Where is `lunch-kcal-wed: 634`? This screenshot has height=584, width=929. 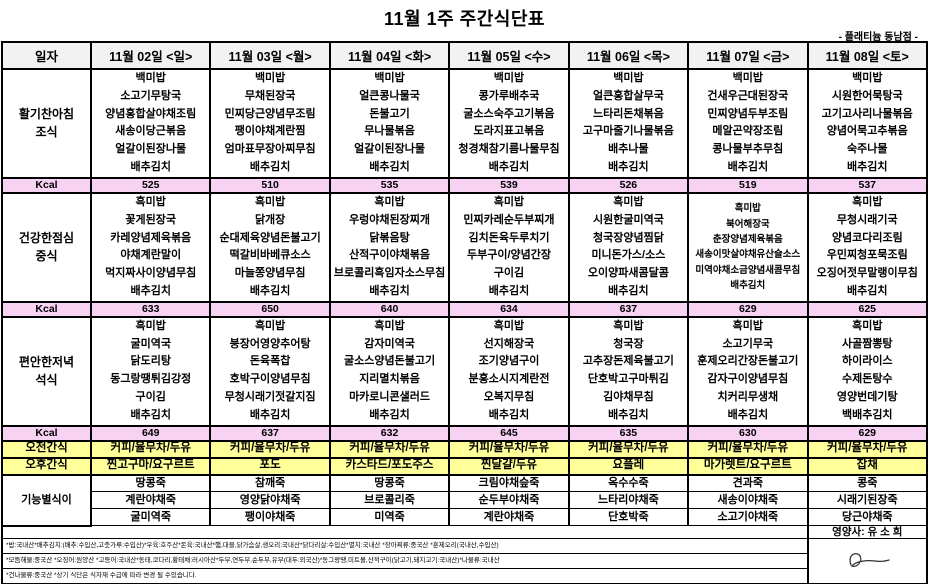
lunch-kcal-wed: 634 is located at coordinates (509, 309).